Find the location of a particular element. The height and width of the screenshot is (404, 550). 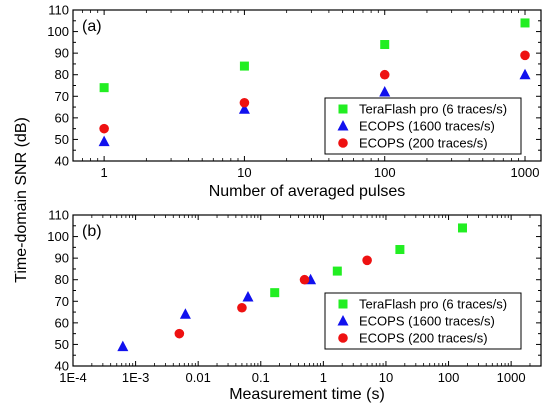

x-tick-label: 1E-3 is located at coordinates (135, 377).